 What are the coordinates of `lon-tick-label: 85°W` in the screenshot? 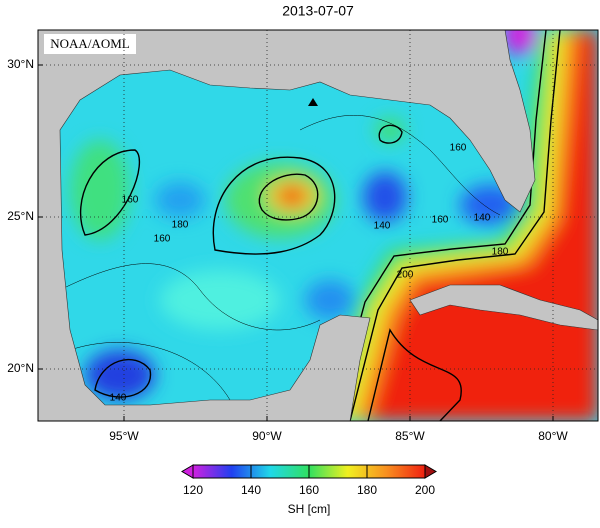 It's located at (410, 436).